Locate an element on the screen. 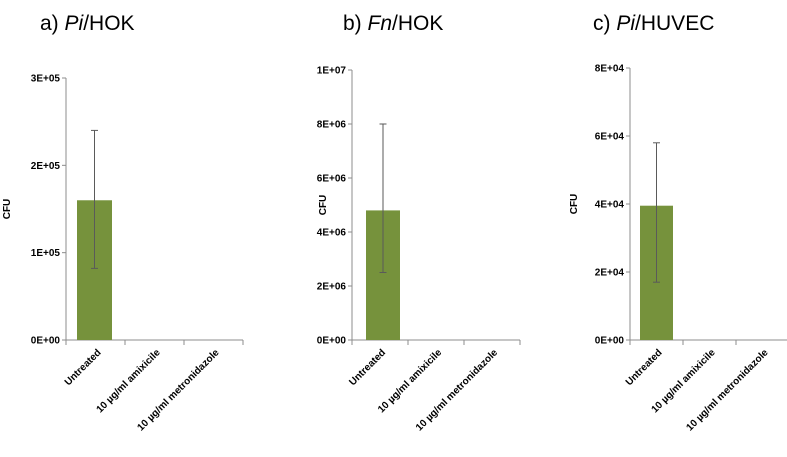  x-category-label: 10 µg/ml amixicile is located at coordinates (129, 381).